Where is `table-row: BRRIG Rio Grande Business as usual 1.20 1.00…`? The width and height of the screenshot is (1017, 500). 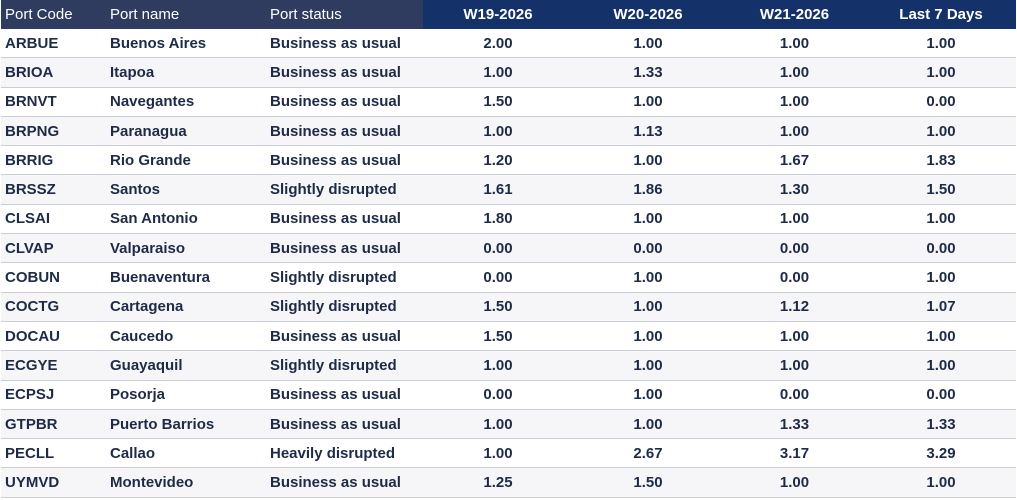 table-row: BRRIG Rio Grande Business as usual 1.20 1.00… is located at coordinates (508, 160).